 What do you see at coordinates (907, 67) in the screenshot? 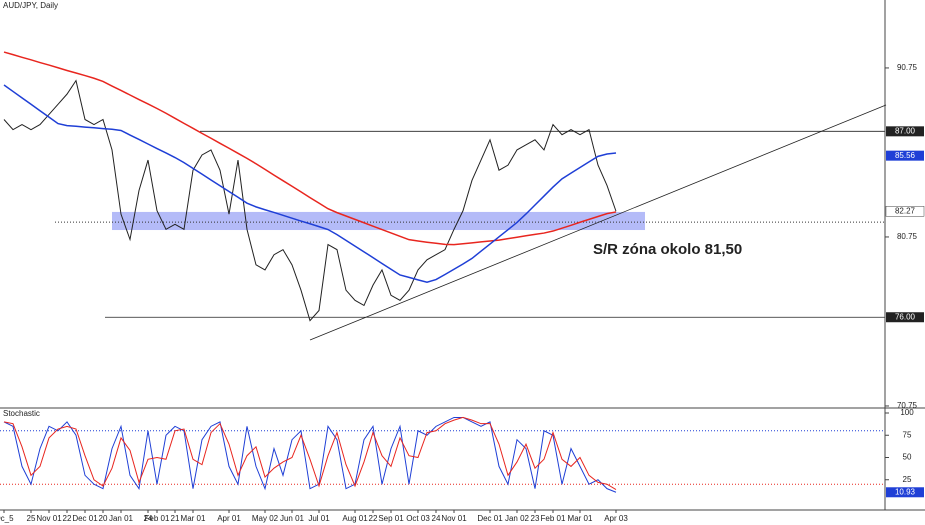
I see `y-tick-label: 90.75` at bounding box center [907, 67].